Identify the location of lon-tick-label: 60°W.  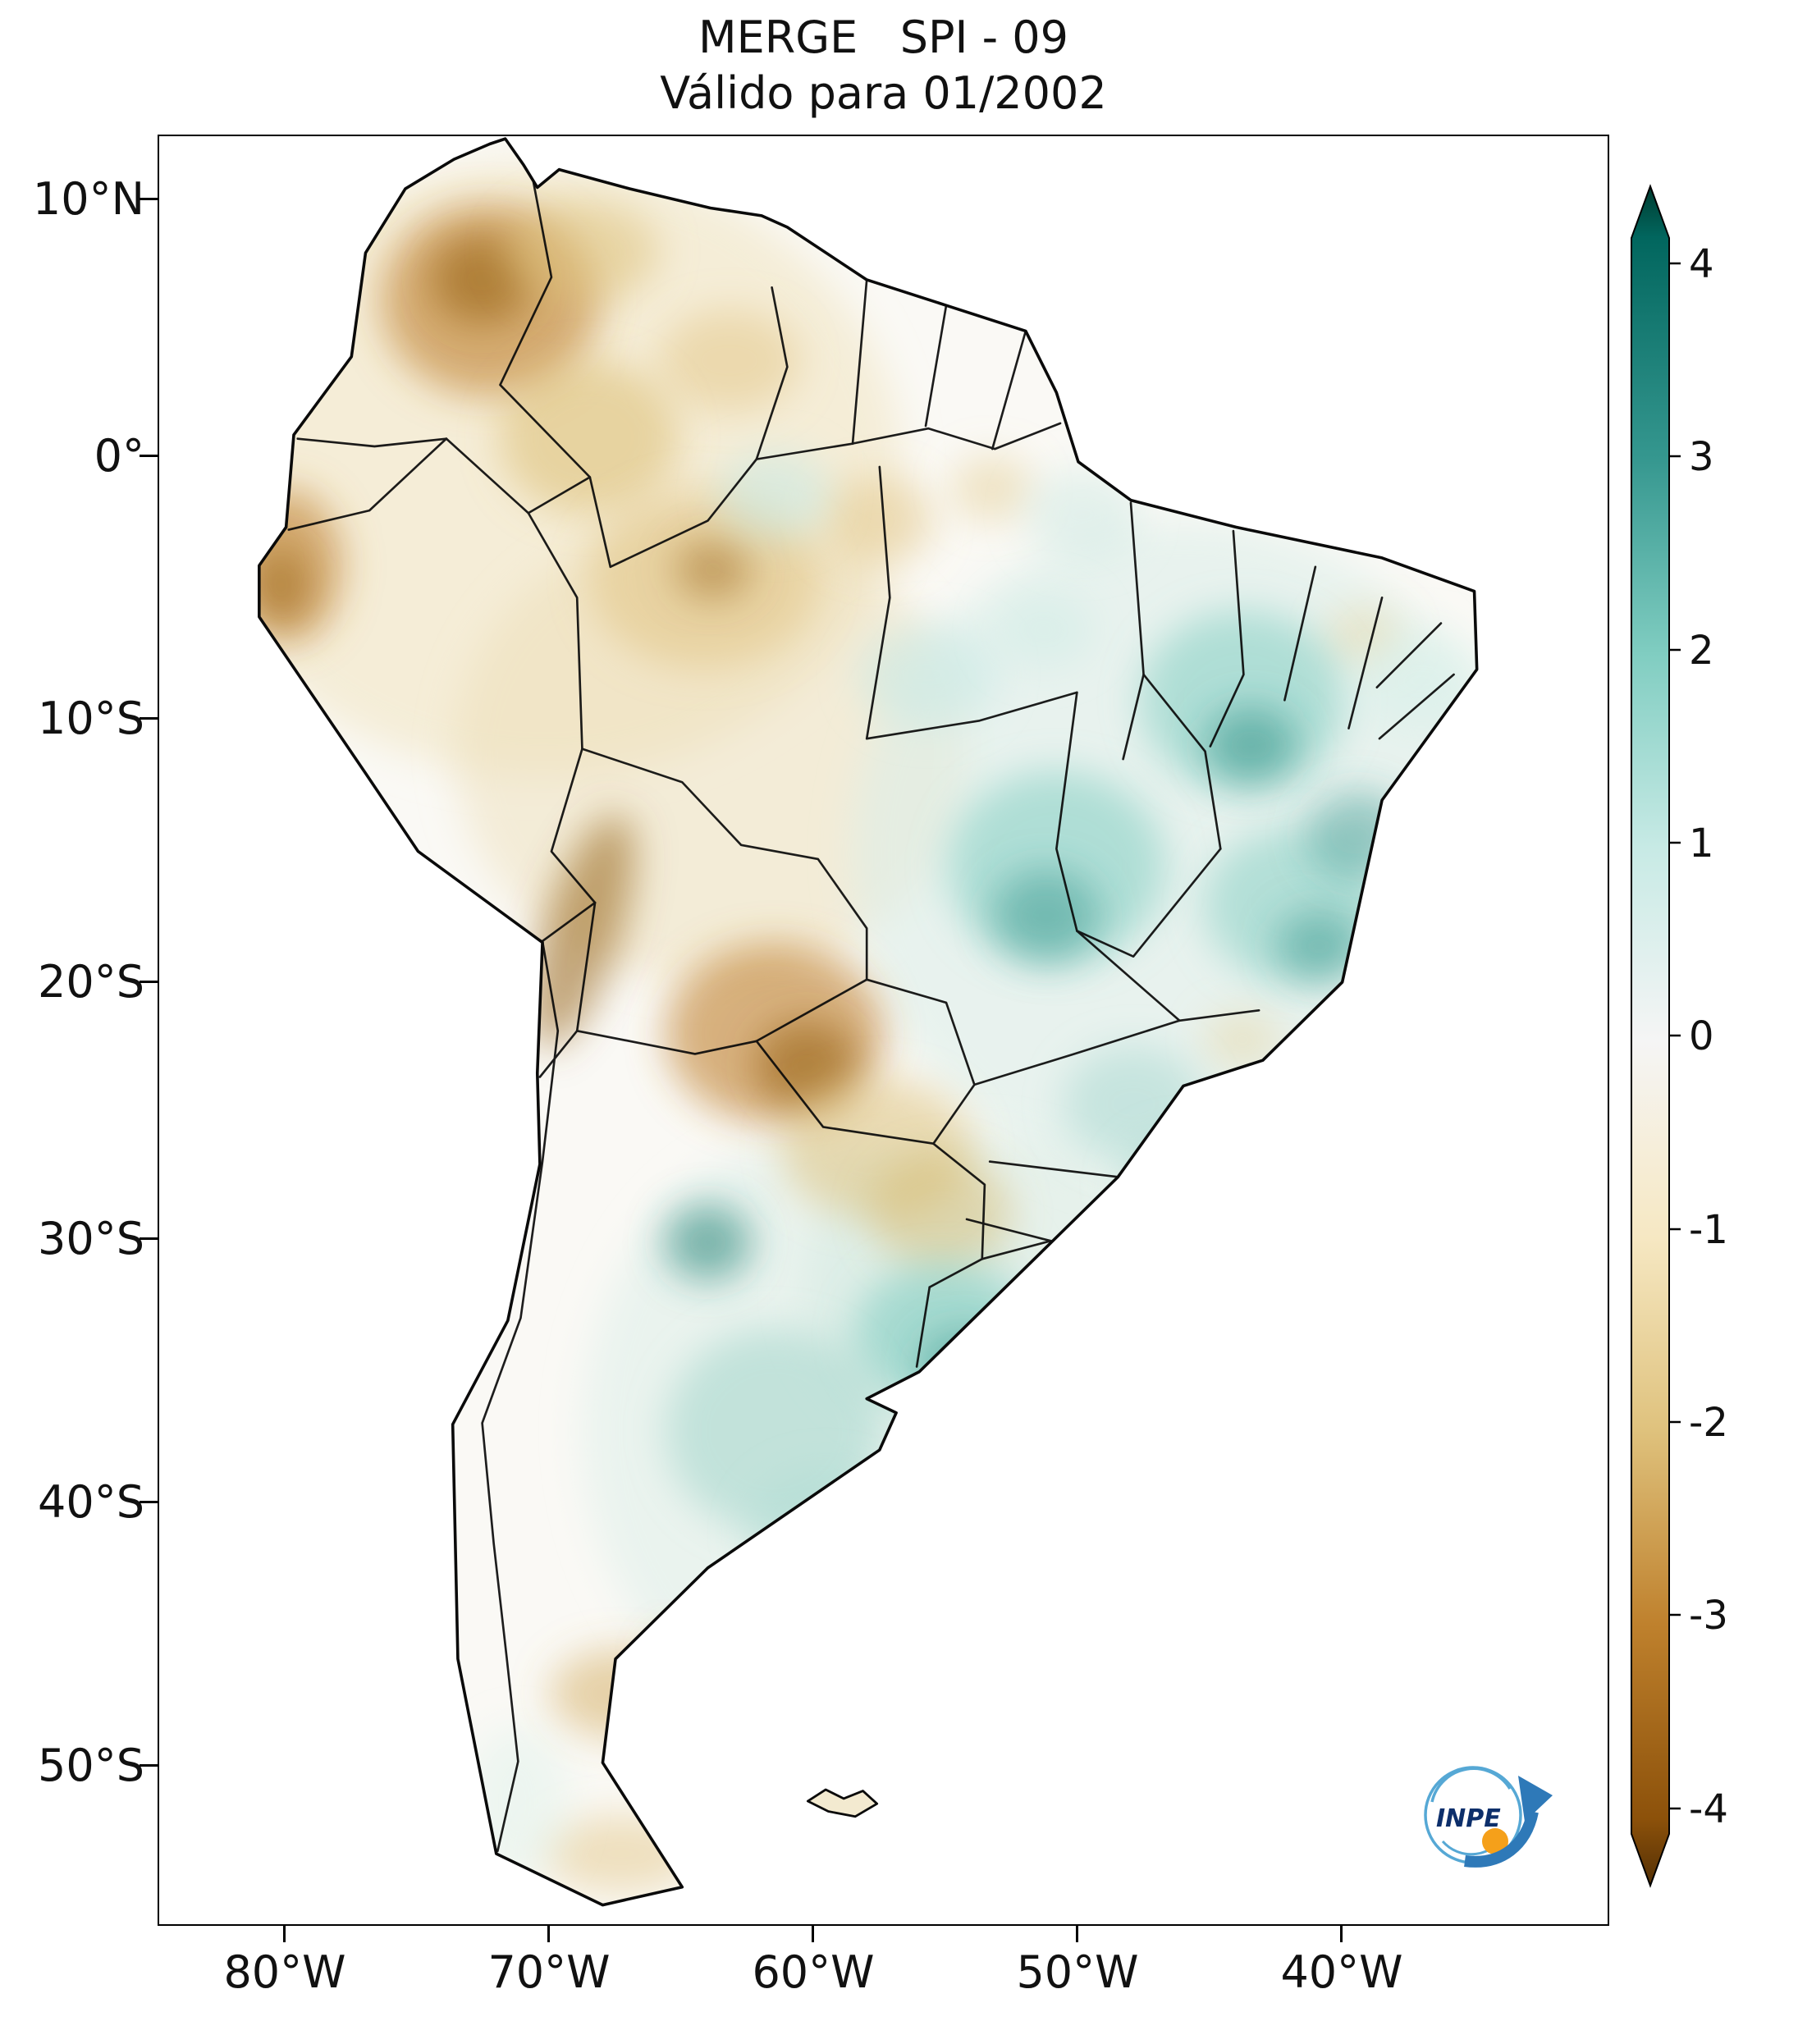
(813, 1972).